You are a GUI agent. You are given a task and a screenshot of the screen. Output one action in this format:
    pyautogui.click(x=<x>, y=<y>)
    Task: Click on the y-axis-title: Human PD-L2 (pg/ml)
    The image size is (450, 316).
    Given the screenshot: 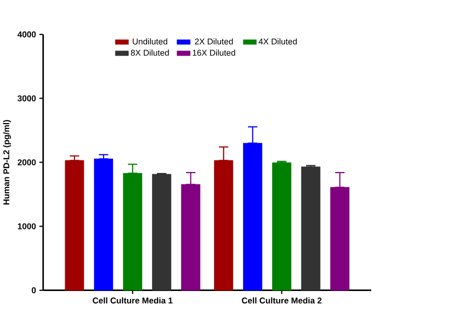 What is the action you would take?
    pyautogui.click(x=7, y=162)
    